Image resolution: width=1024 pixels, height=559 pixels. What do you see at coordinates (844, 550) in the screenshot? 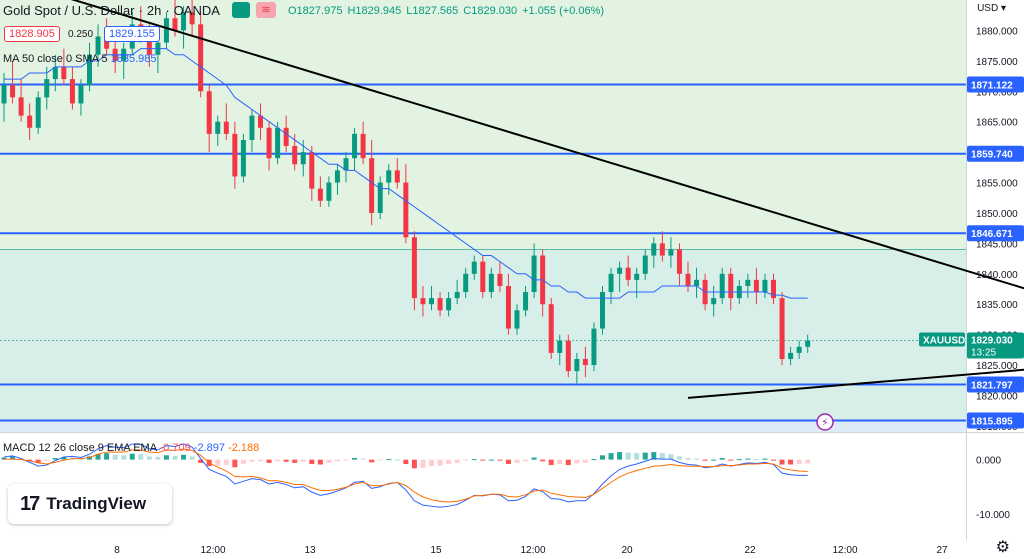
I see `time-tick-label: 12:00` at bounding box center [844, 550].